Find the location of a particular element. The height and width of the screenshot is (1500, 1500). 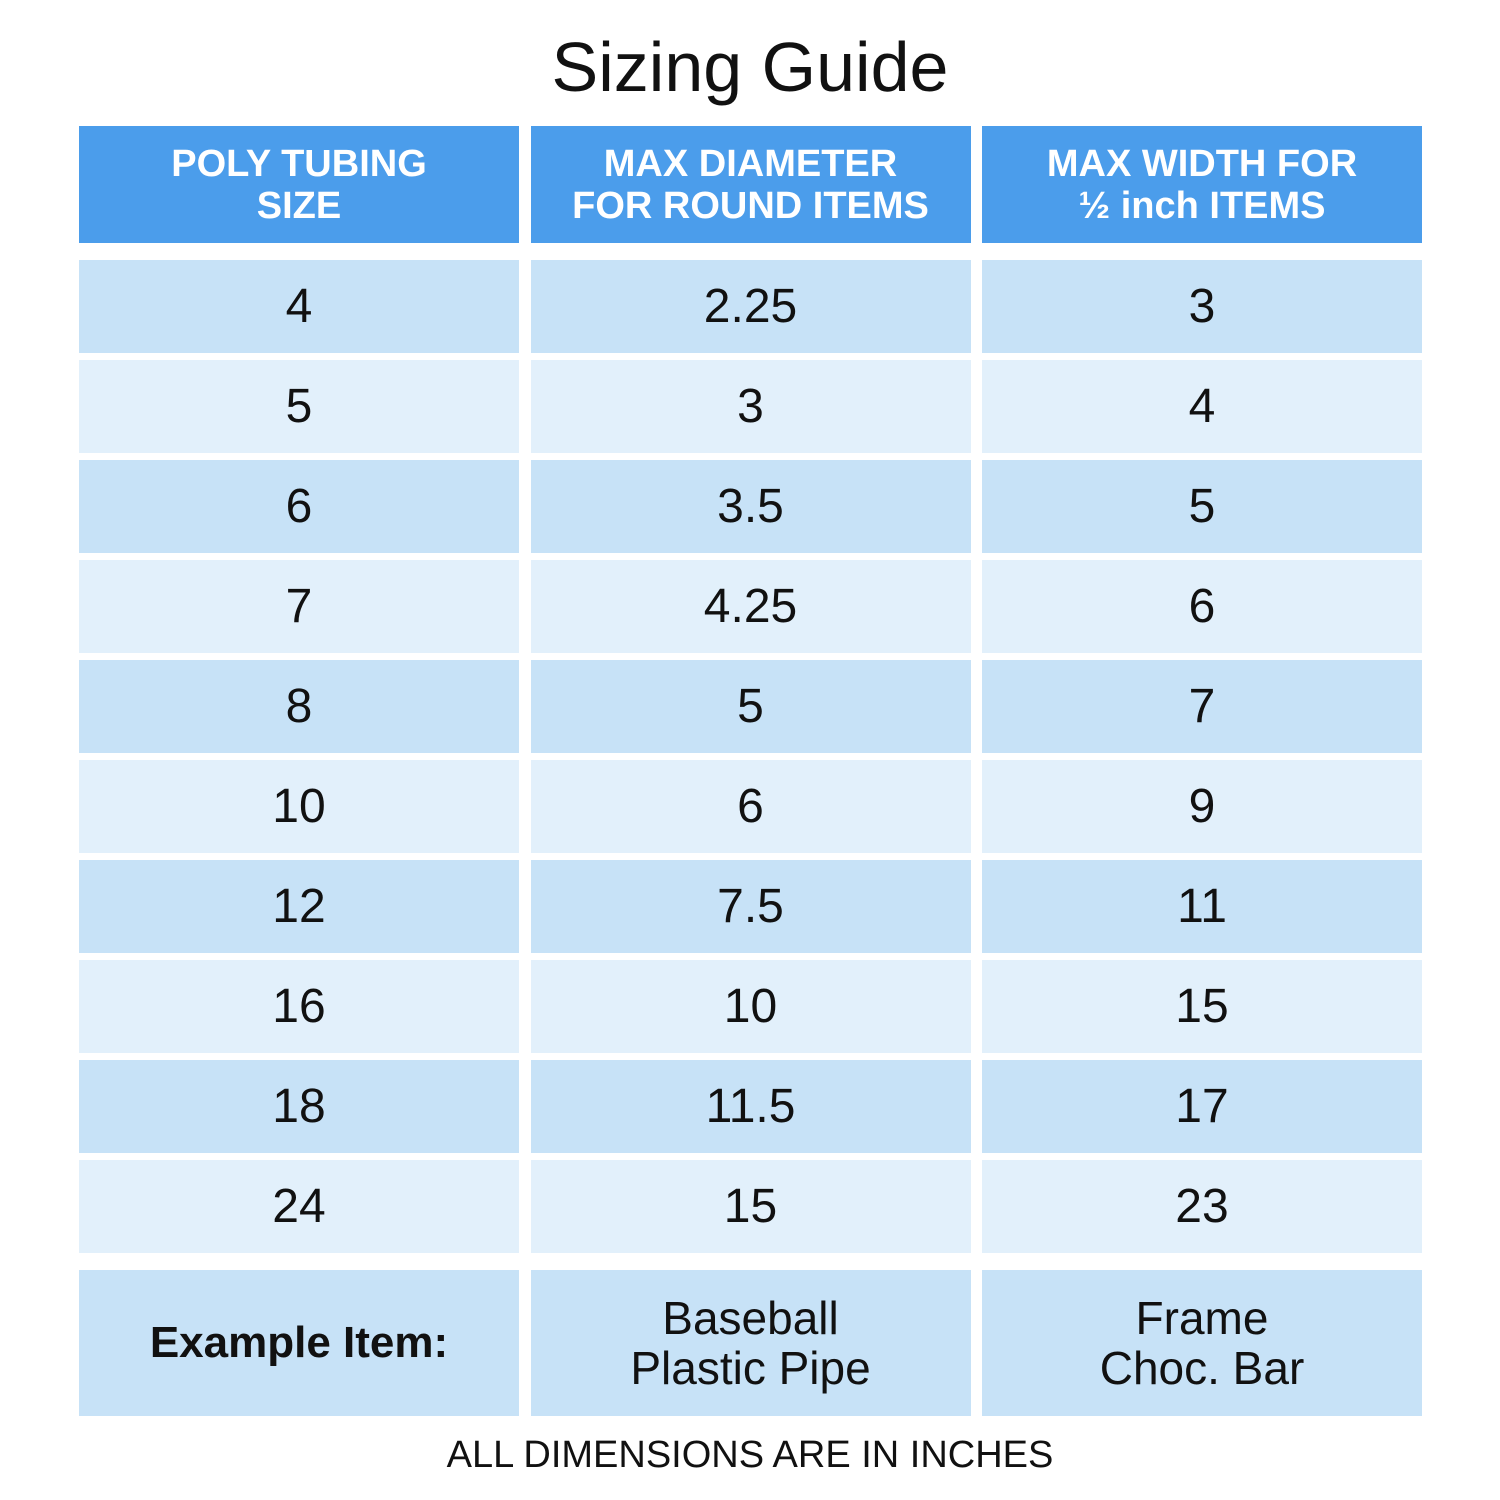

footer-note: ALL DIMENSIONS ARE IN INCHES is located at coordinates (750, 1455).